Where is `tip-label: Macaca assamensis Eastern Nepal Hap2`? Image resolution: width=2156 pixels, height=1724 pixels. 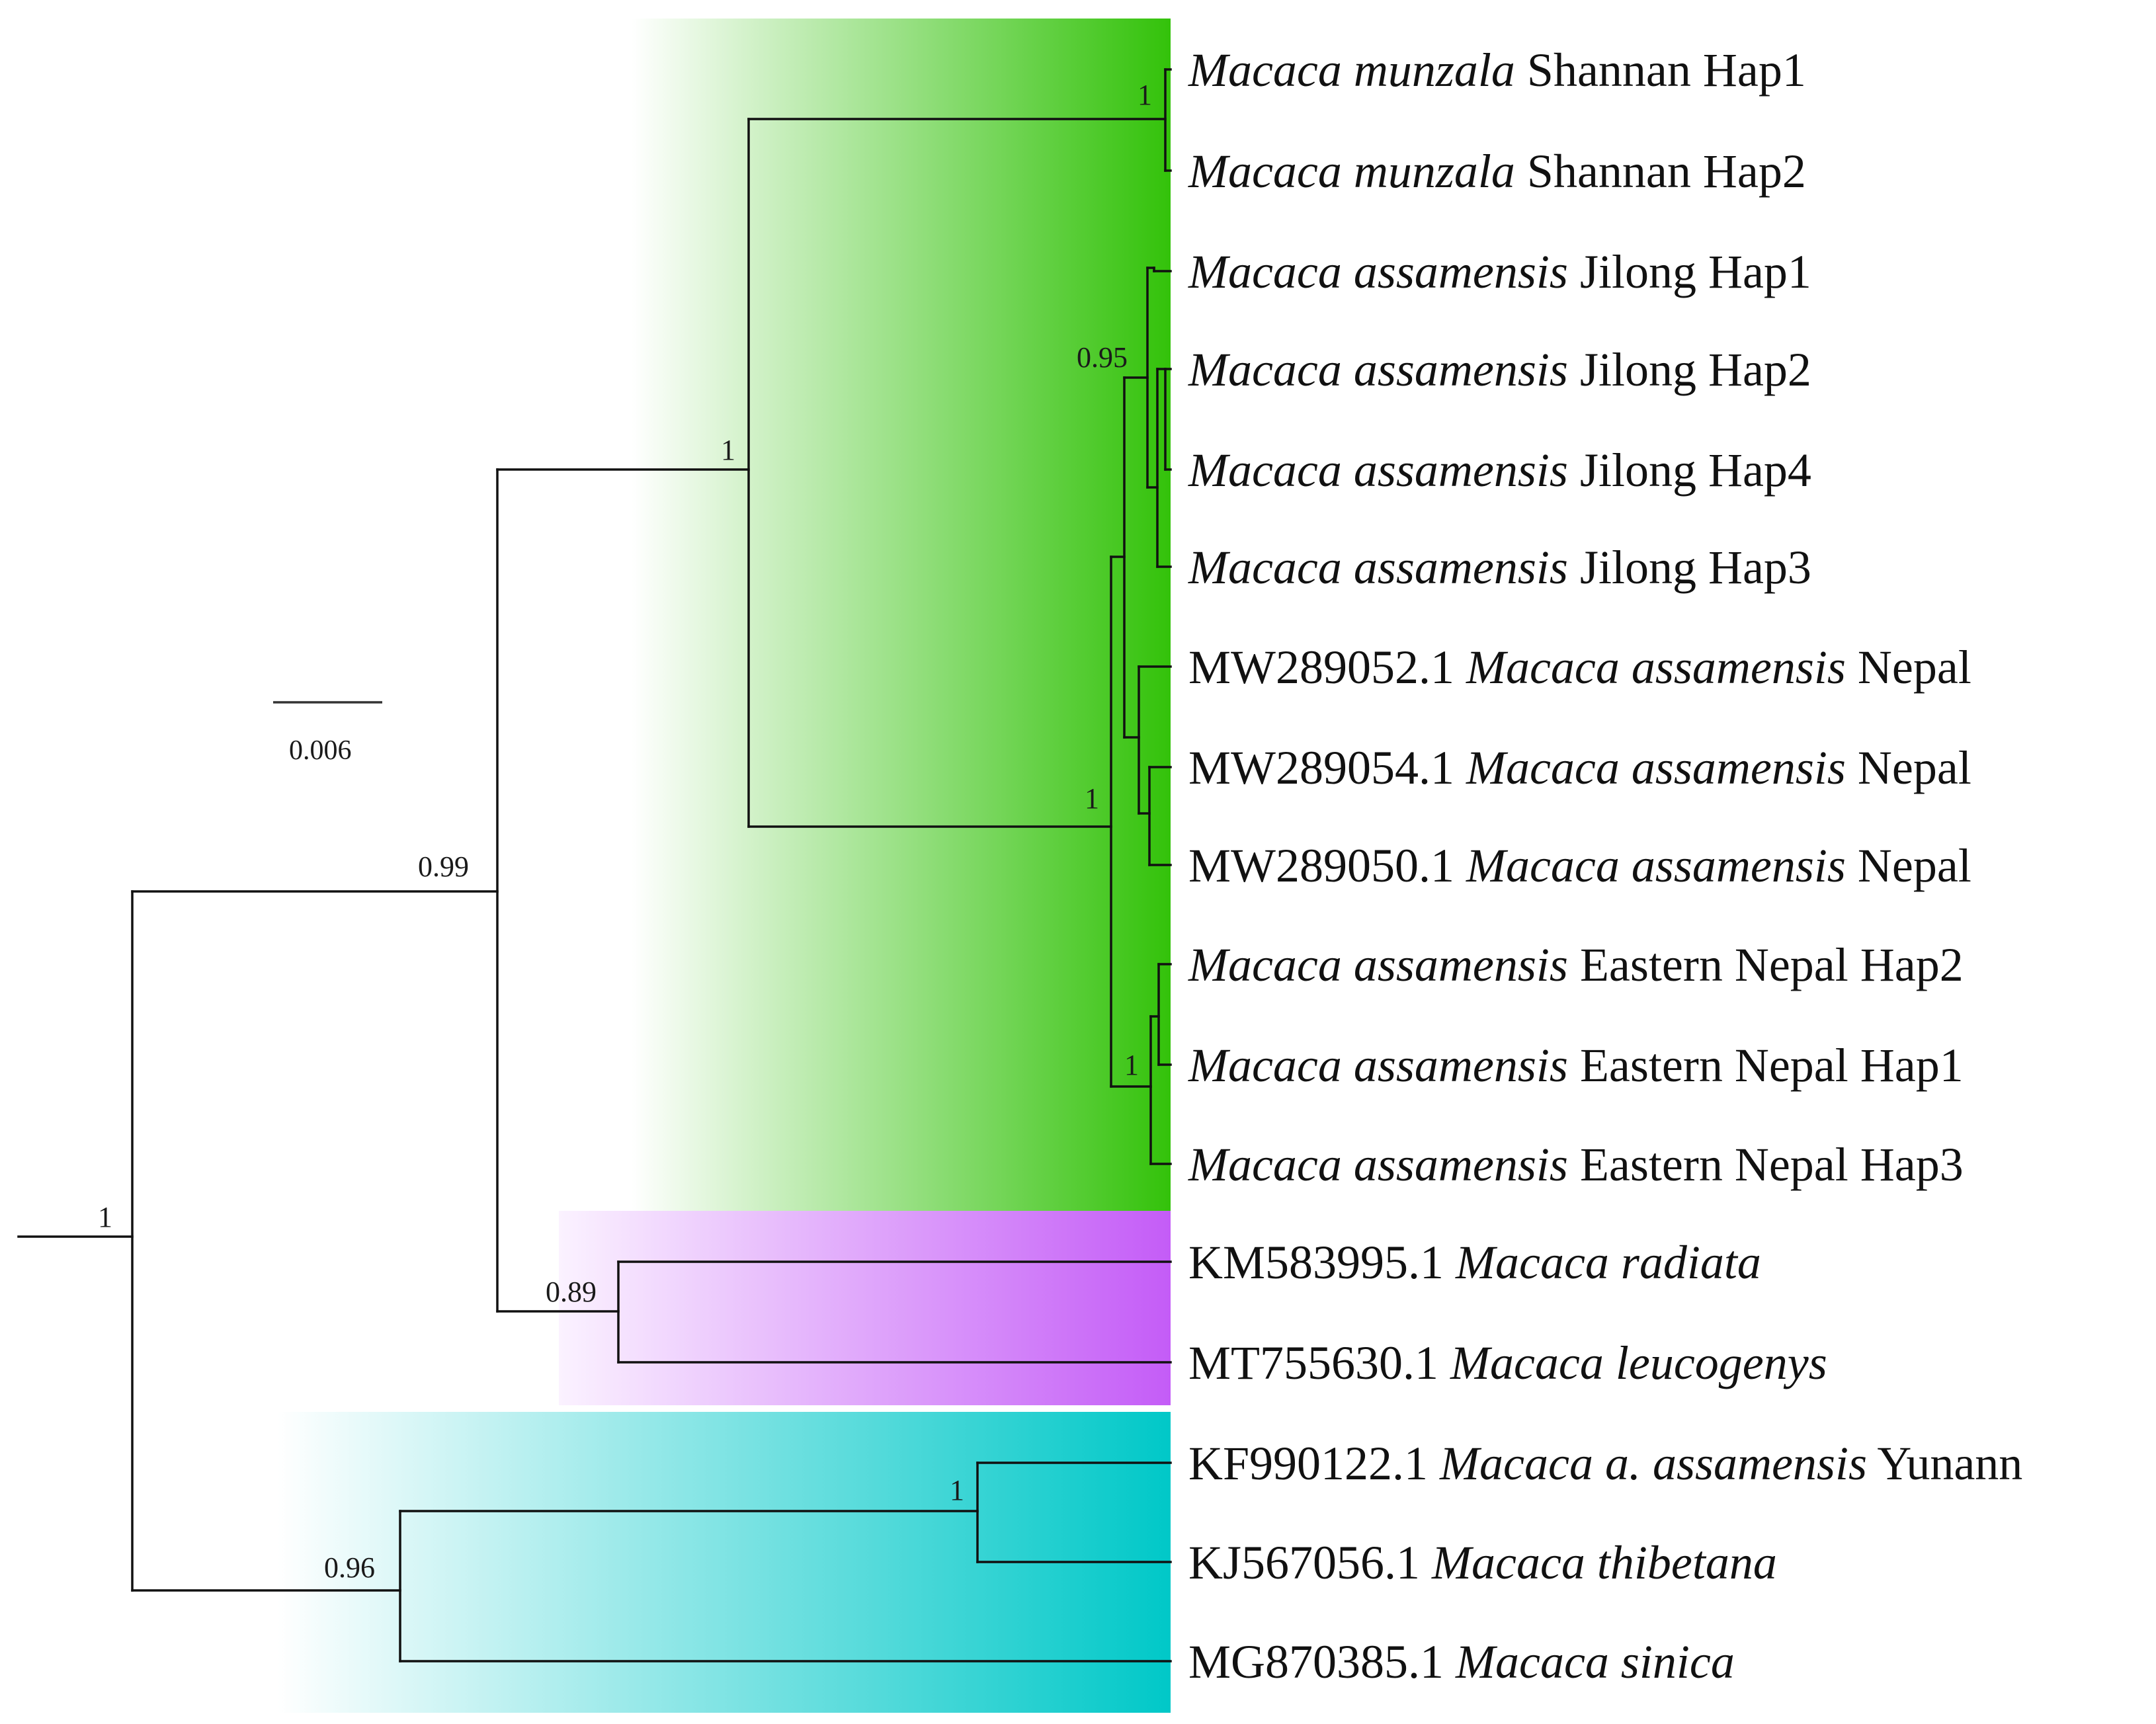 tip-label: Macaca assamensis Eastern Nepal Hap2 is located at coordinates (1576, 964).